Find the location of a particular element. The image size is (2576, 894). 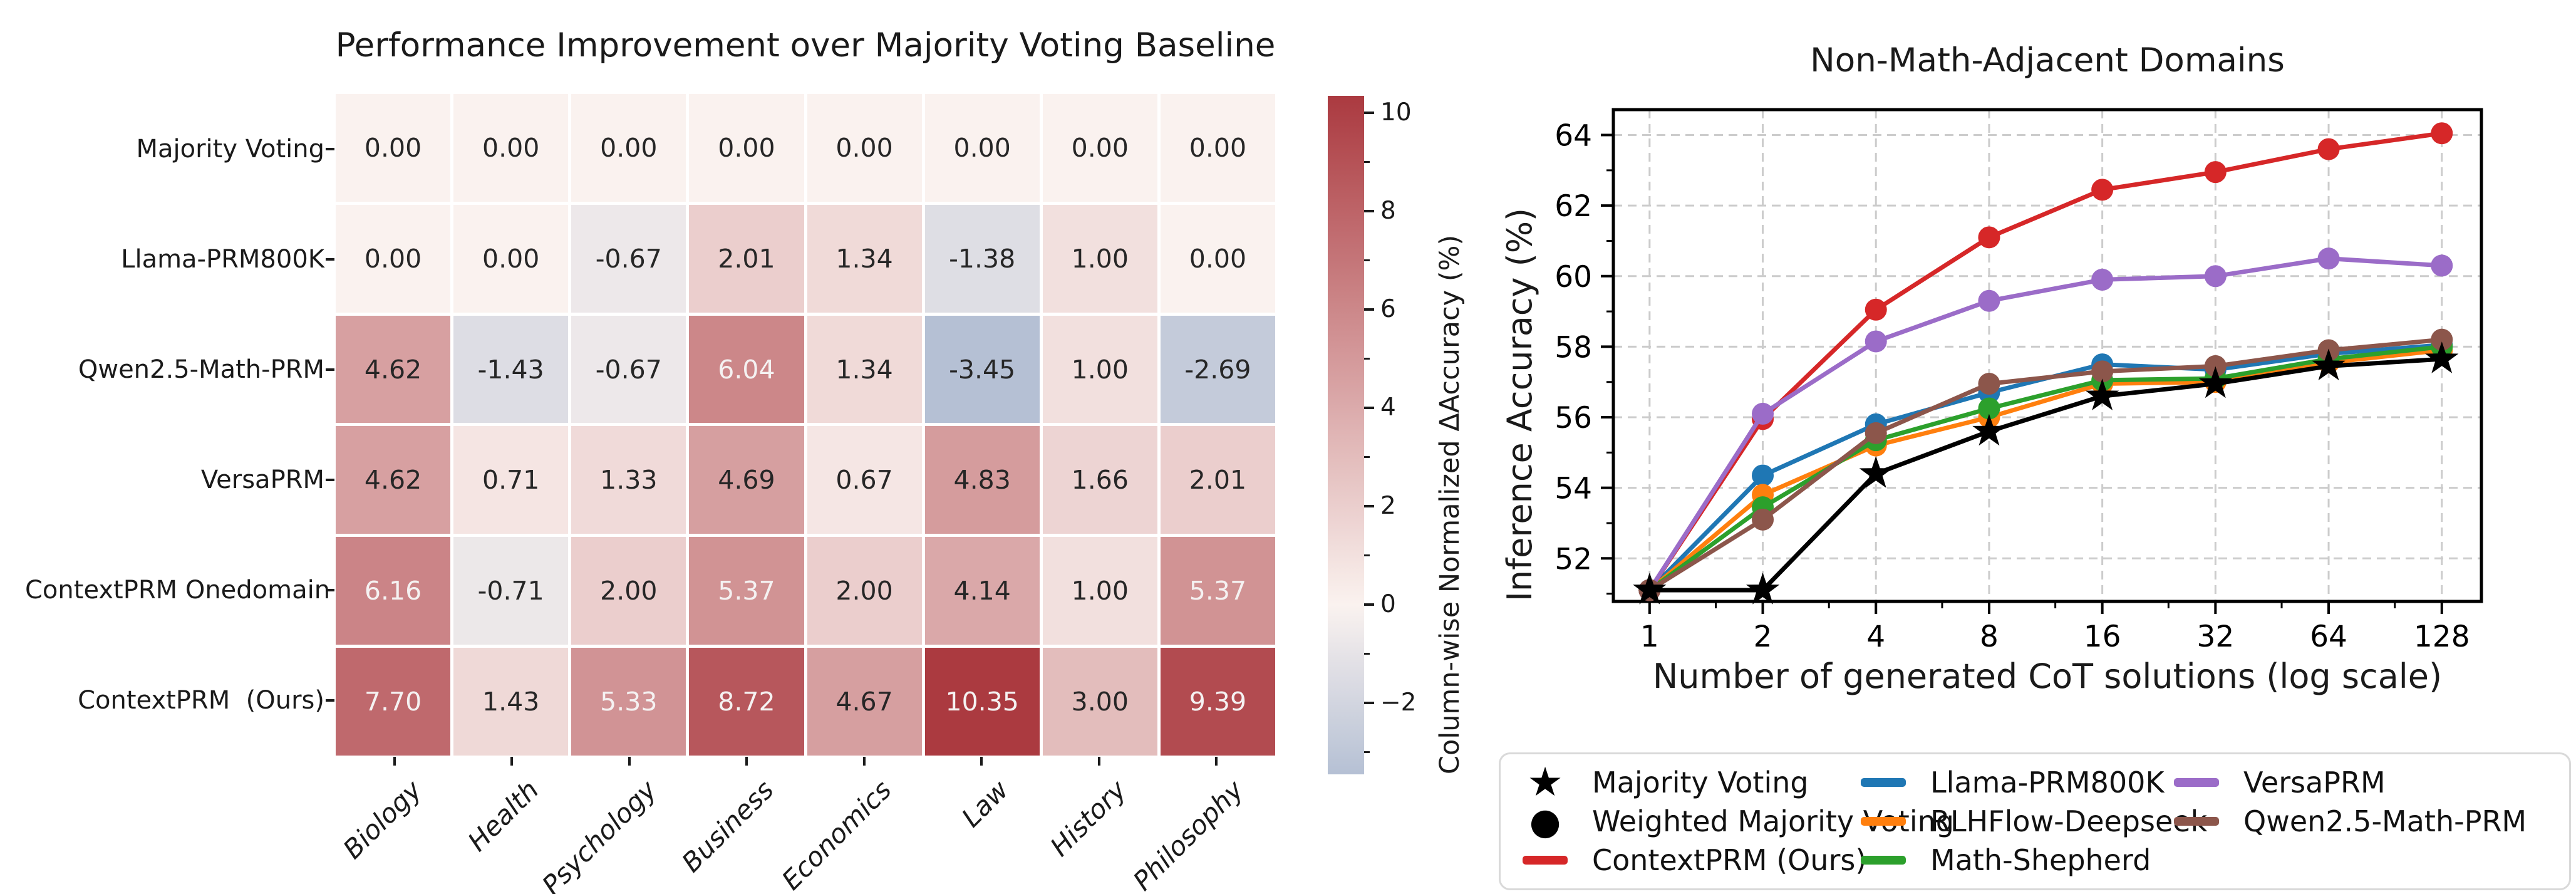

y-tick-label: 54 is located at coordinates (1573, 489).